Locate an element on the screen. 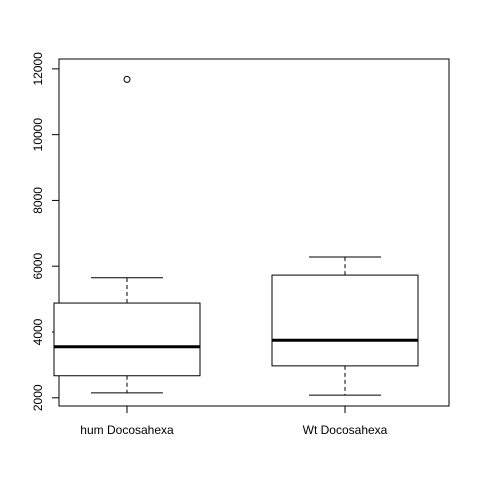  y-tick-label: 4000 is located at coordinates (38, 331).